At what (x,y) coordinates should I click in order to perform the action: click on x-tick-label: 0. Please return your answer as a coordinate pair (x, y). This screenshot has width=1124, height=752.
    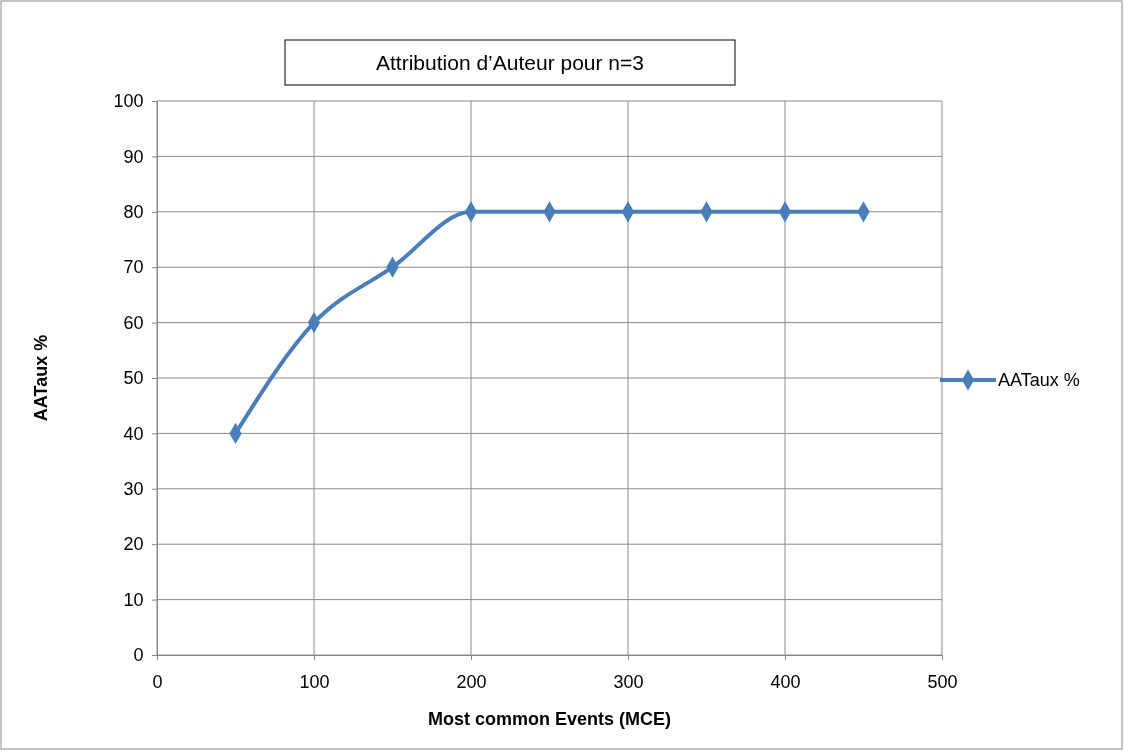
    Looking at the image, I should click on (157, 682).